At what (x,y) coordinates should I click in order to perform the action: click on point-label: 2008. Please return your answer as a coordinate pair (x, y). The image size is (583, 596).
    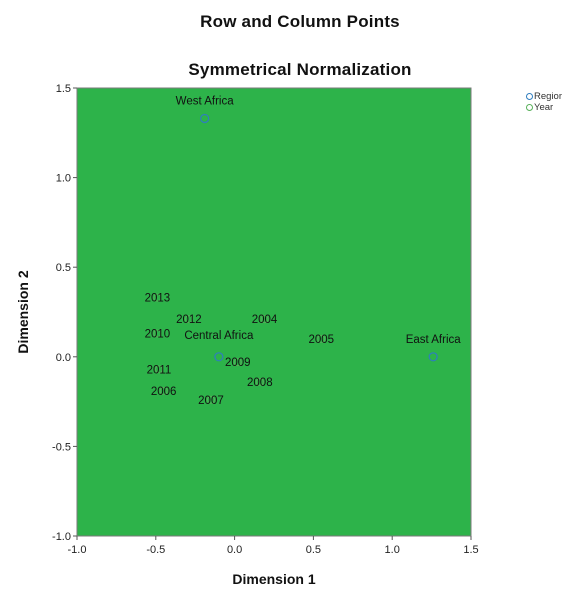
    Looking at the image, I should click on (260, 383).